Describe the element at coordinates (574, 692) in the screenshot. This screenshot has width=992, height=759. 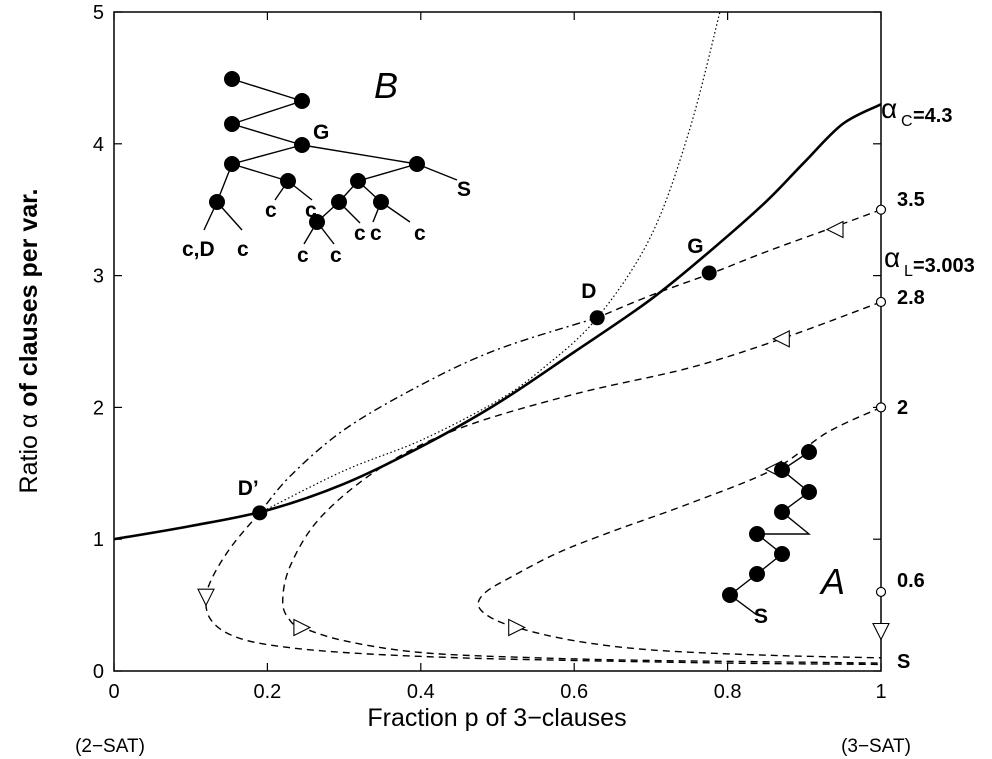
I see `x-tick-label: 0.6` at that location.